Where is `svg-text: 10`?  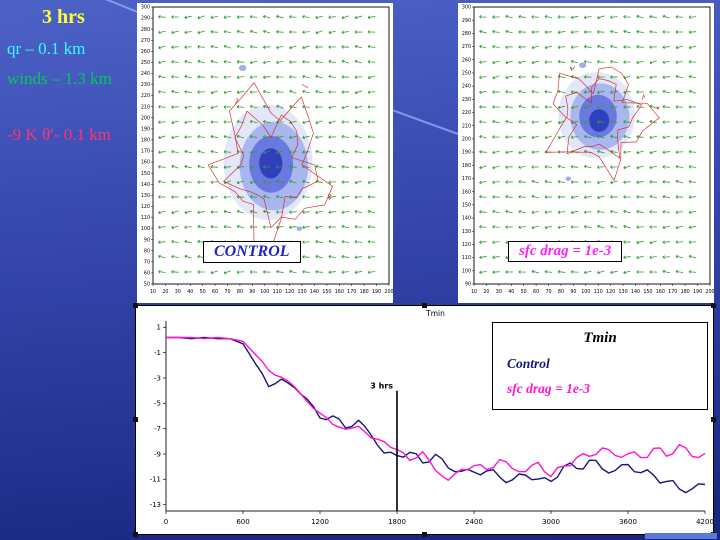 svg-text: 10 is located at coordinates (474, 292).